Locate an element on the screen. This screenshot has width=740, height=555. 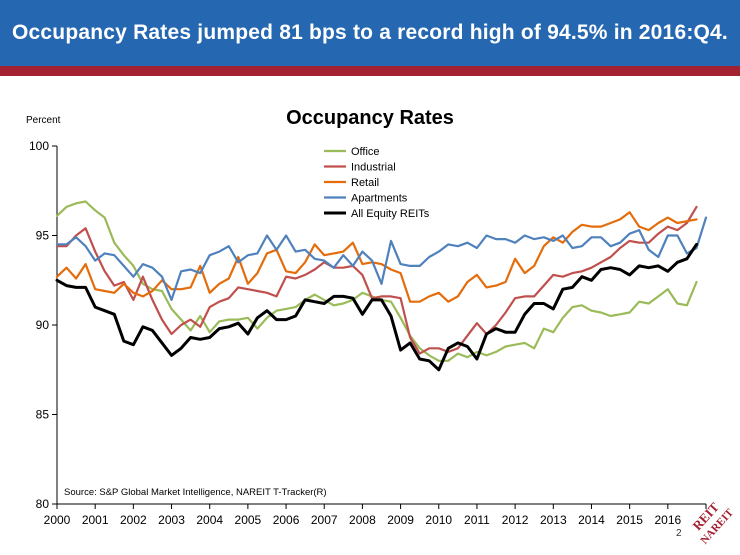
x-tick-label: 2012 is located at coordinates (515, 520).